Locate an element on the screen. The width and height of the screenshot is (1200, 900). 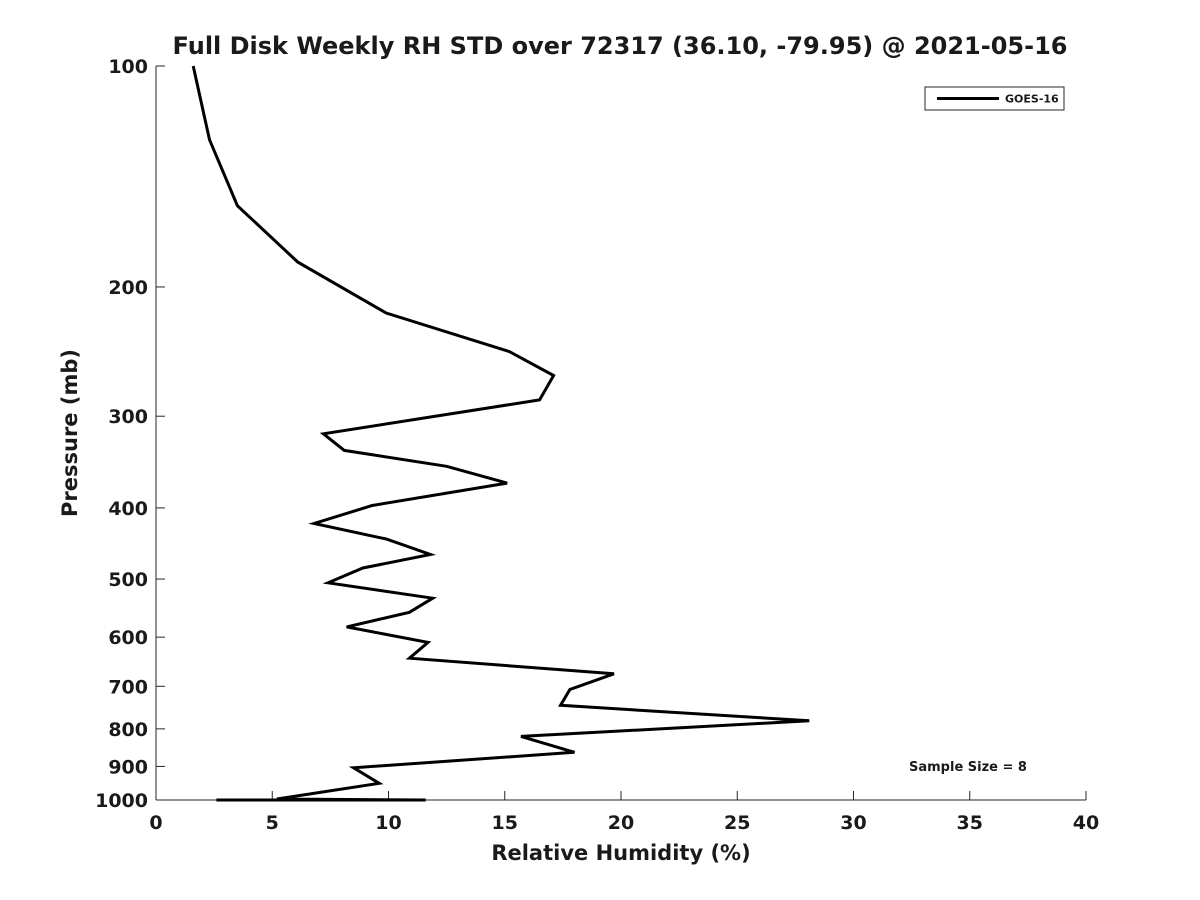
y-tick-label: 500 is located at coordinates (128, 580).